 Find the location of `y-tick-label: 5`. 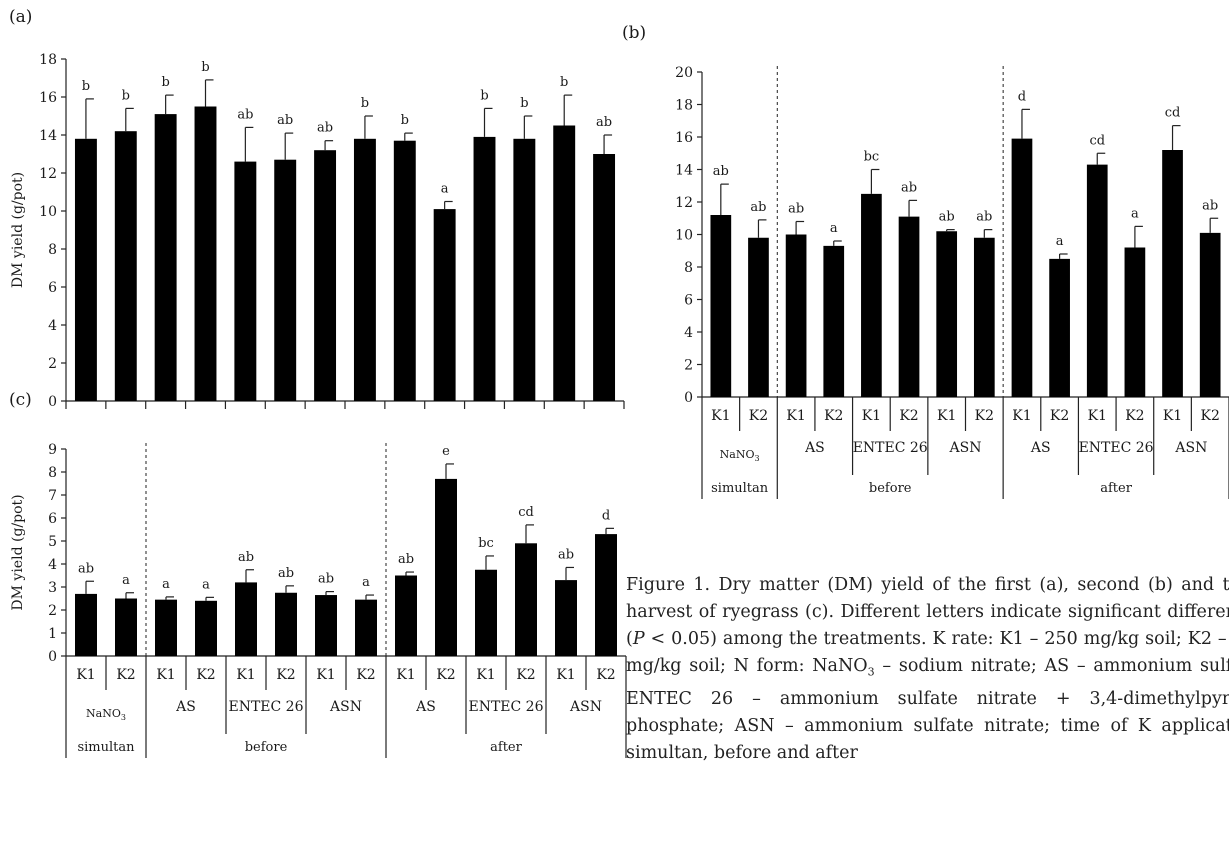

y-tick-label: 5 is located at coordinates (52, 542).